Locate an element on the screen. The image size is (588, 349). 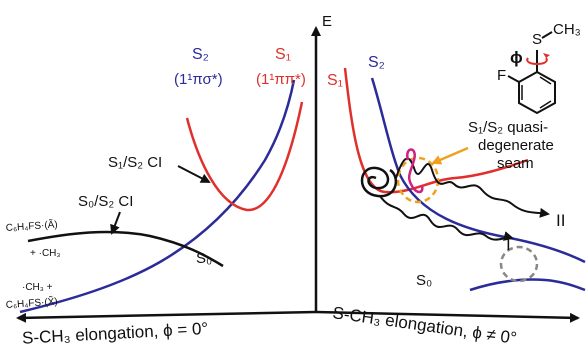
molecule-f-atom: F is located at coordinates (501, 75).